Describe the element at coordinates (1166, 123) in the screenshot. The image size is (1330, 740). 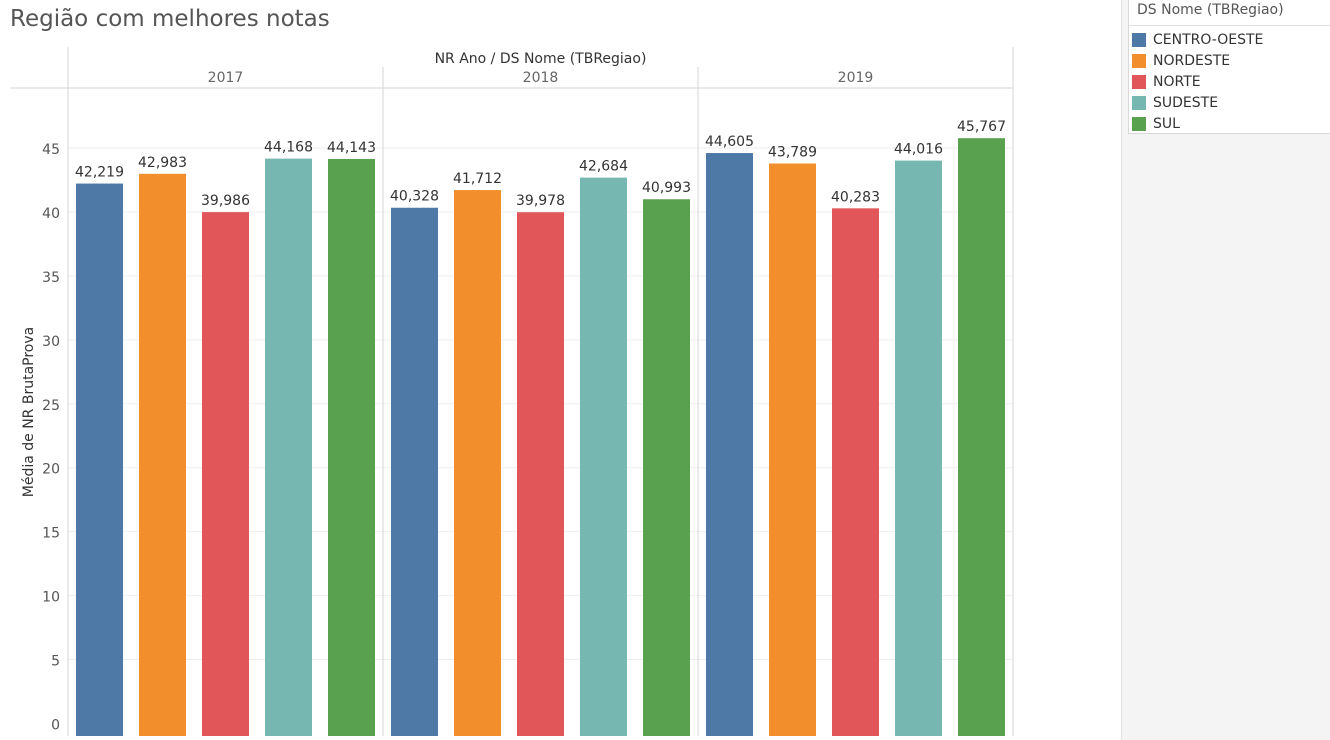
I see `legend-label: SUL` at that location.